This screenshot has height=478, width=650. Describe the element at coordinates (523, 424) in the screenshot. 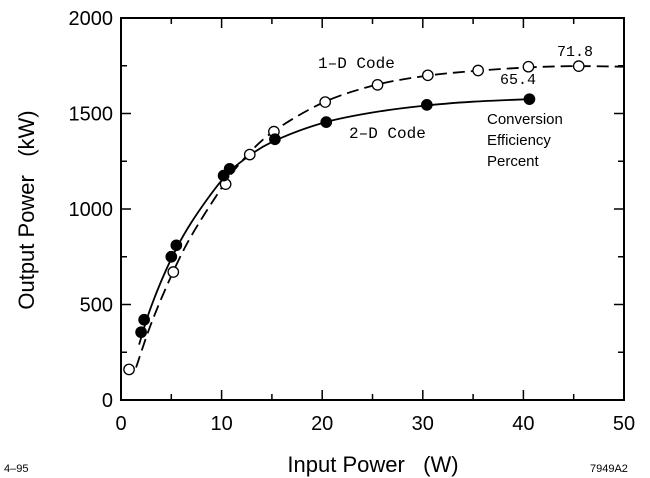

I see `x-tick-label: 40` at that location.